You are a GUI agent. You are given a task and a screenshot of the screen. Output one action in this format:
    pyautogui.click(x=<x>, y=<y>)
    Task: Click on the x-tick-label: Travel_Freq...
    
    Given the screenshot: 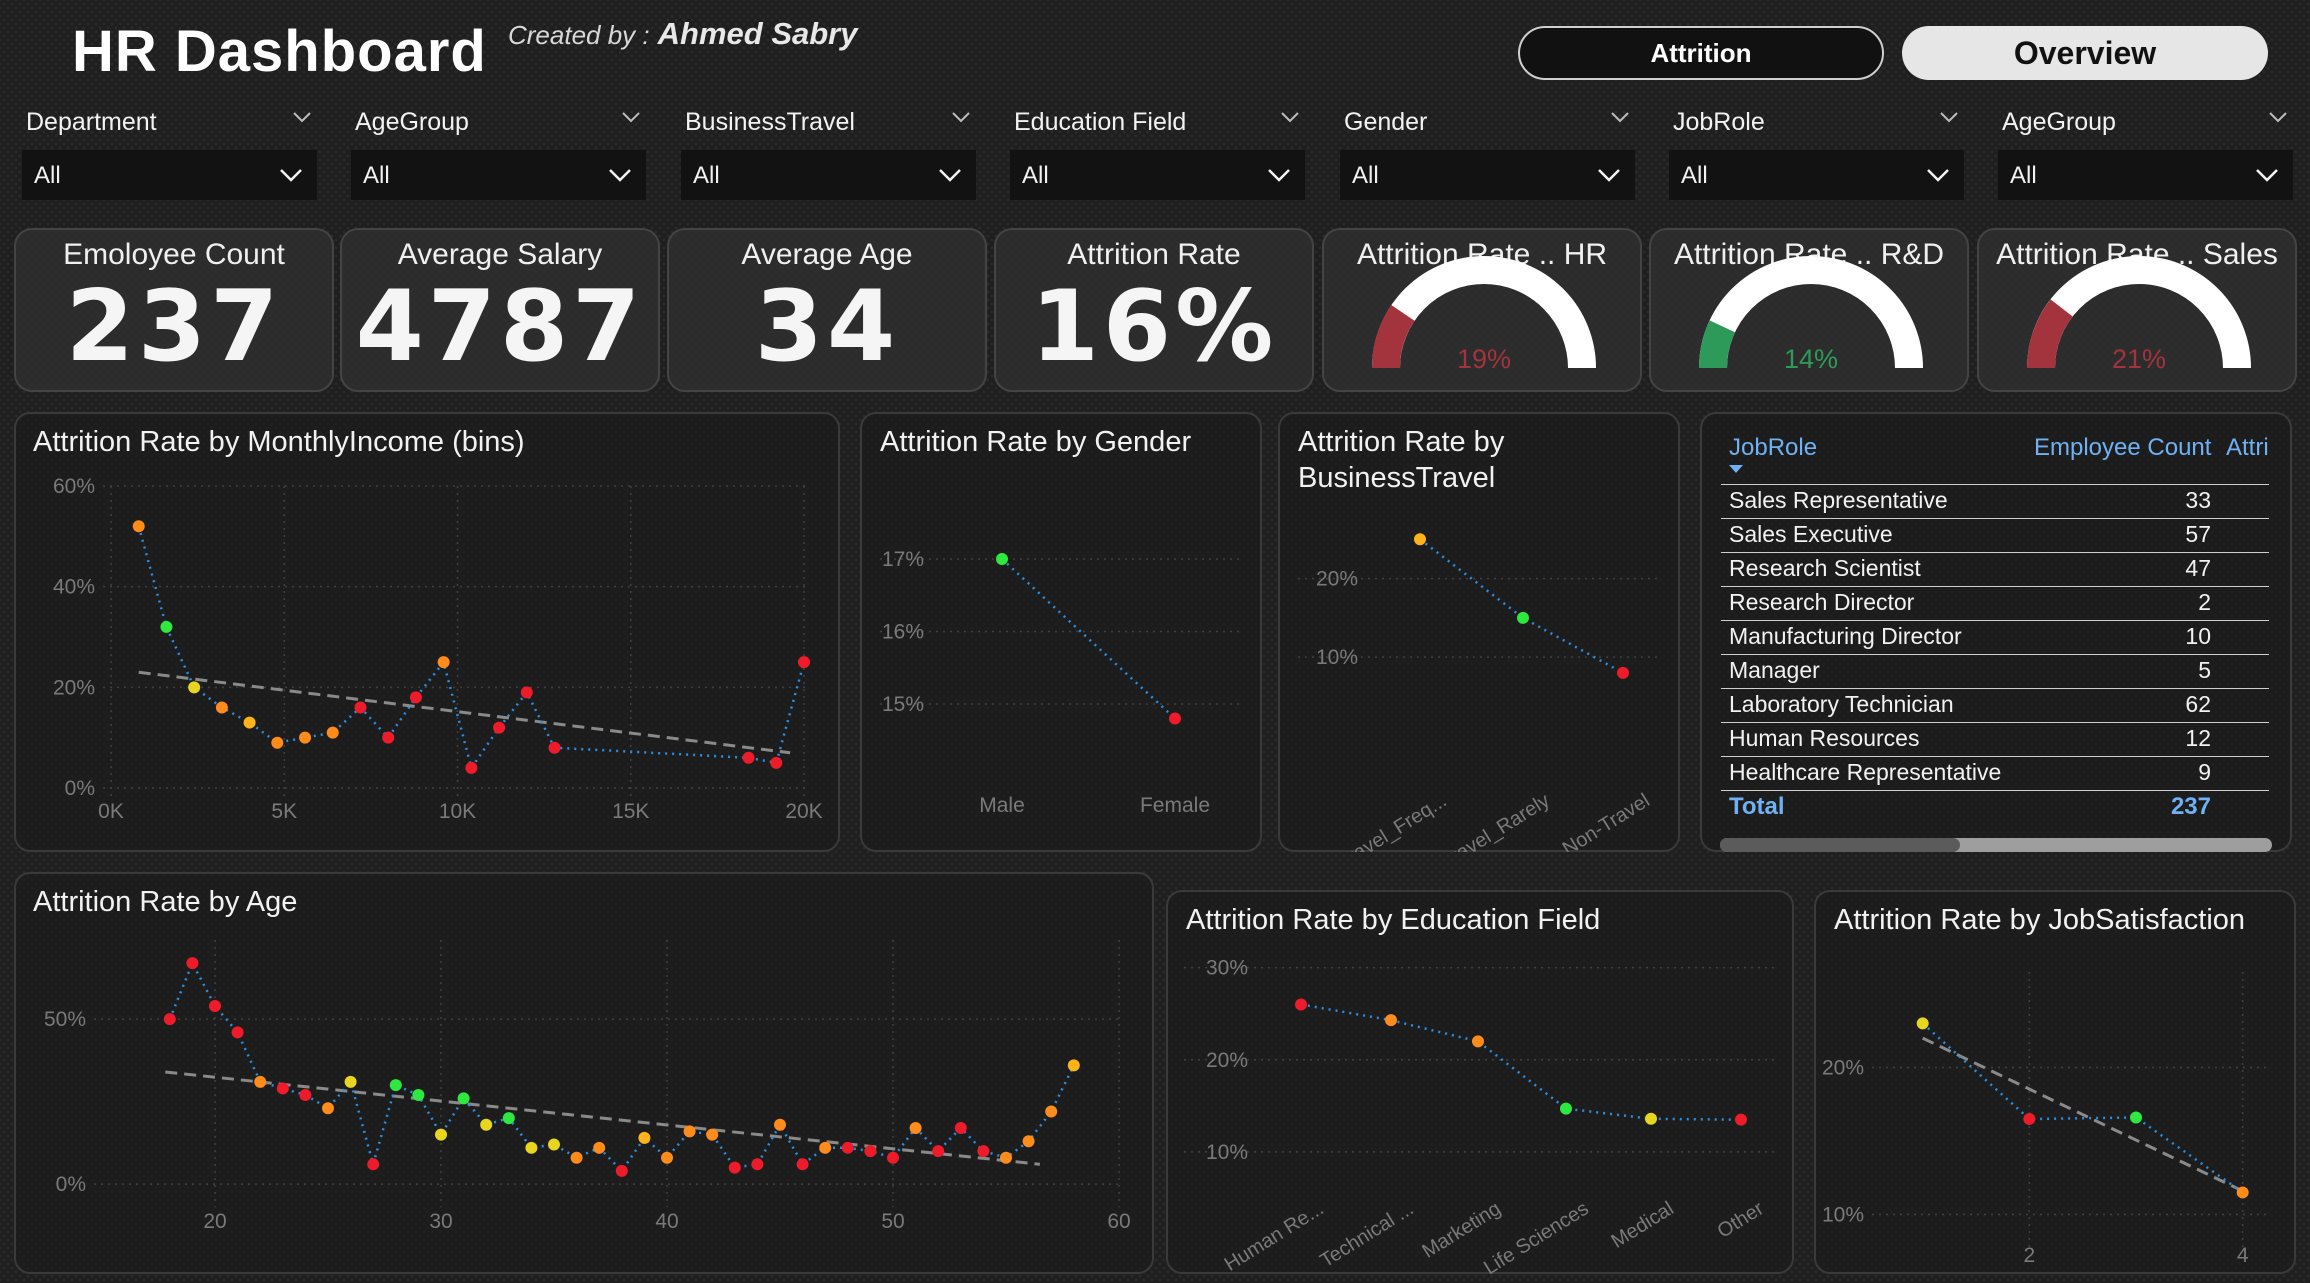 What is the action you would take?
    pyautogui.click(x=1392, y=821)
    